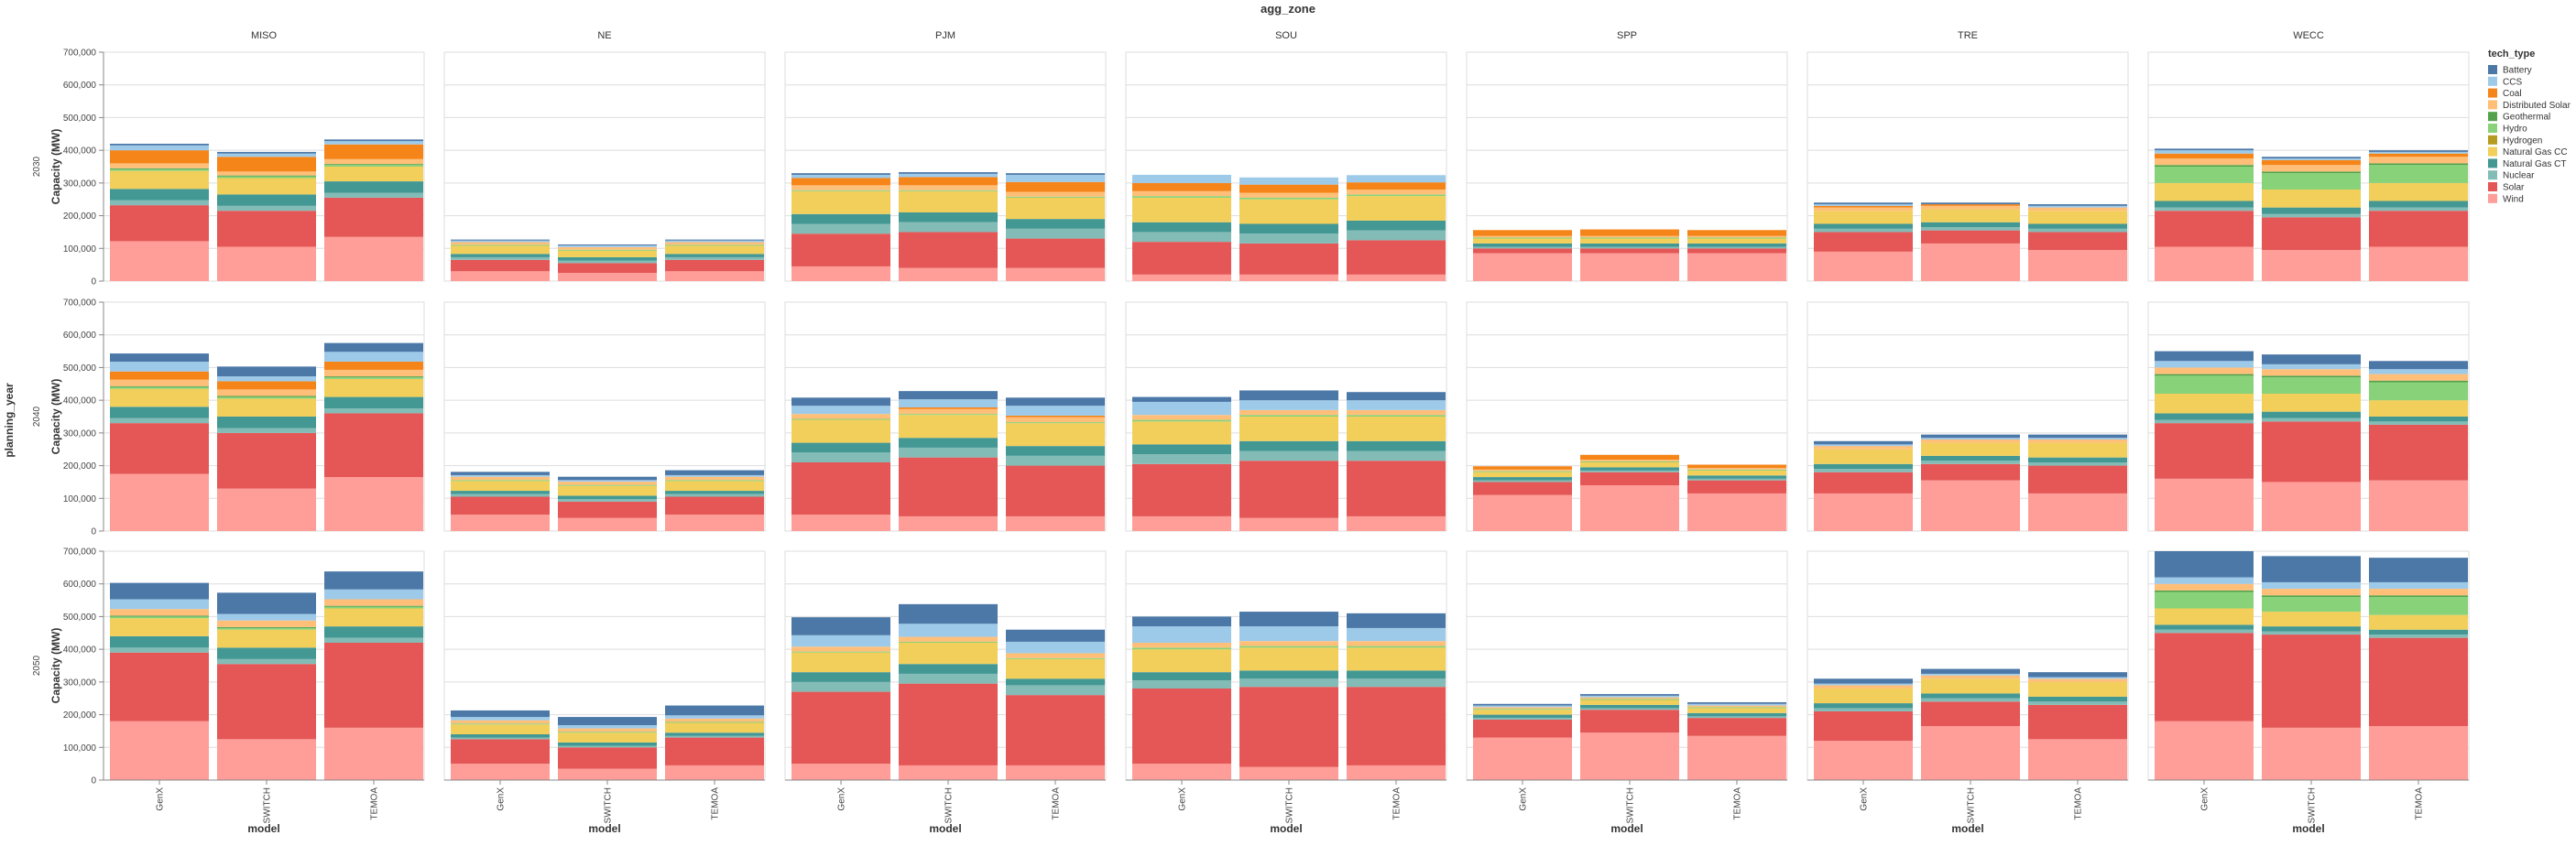  What do you see at coordinates (1627, 693) in the screenshot?
I see `panel-spp-2050: GenX SWITCH TEMOA model` at bounding box center [1627, 693].